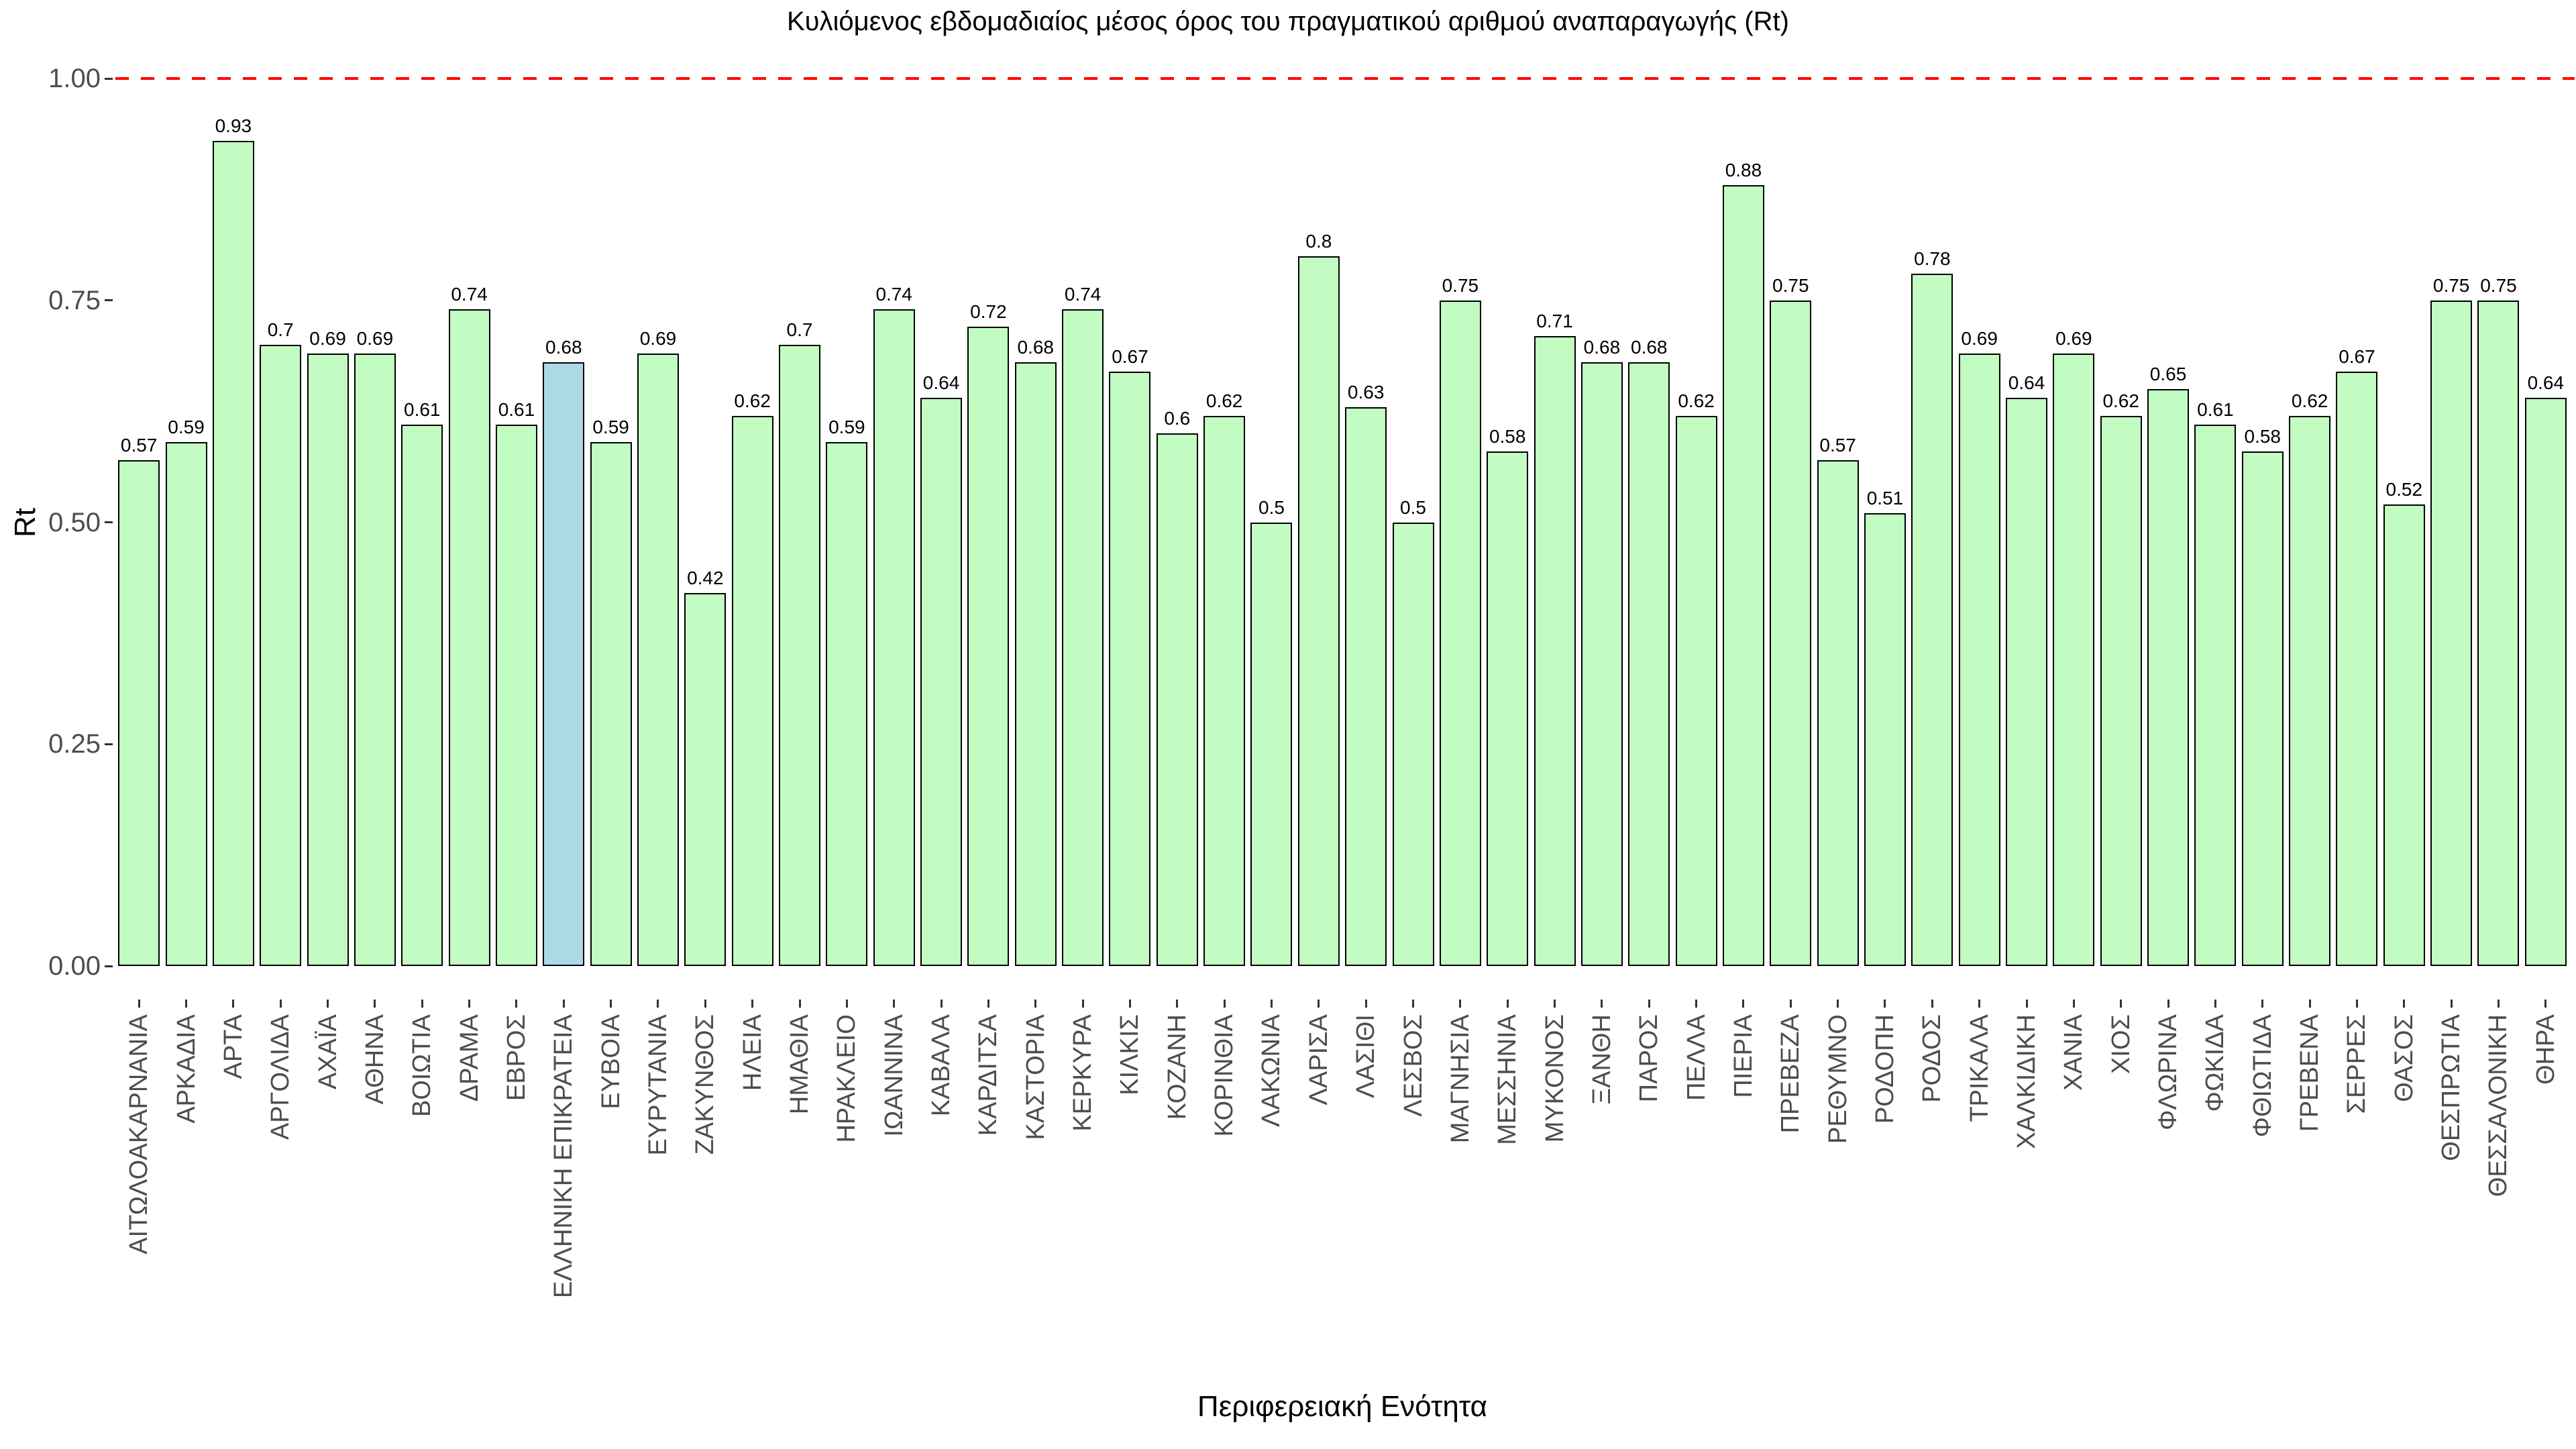  Describe the element at coordinates (139, 1134) in the screenshot. I see `x-tick-label: ΑΙΤΩΛΟΑΚΑΡΝΑΝΙΑ` at that location.